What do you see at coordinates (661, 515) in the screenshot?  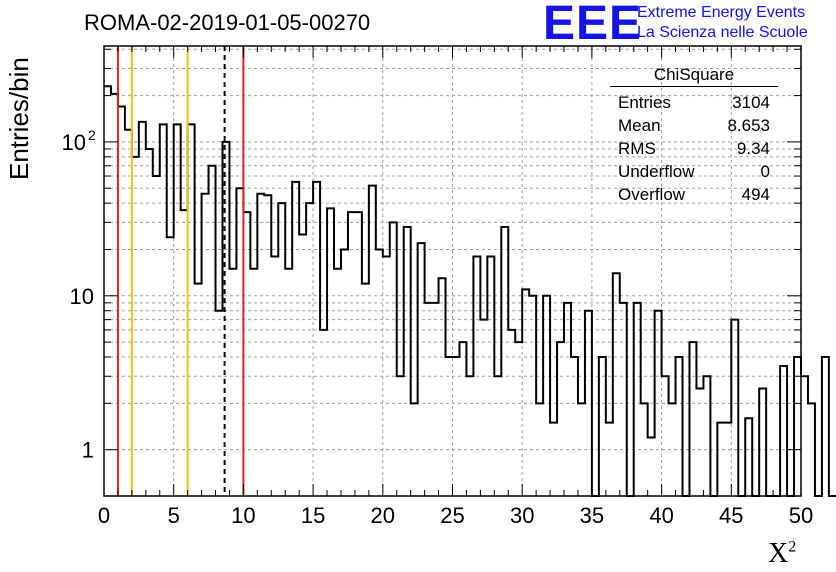 I see `x-tick-label: 40` at bounding box center [661, 515].